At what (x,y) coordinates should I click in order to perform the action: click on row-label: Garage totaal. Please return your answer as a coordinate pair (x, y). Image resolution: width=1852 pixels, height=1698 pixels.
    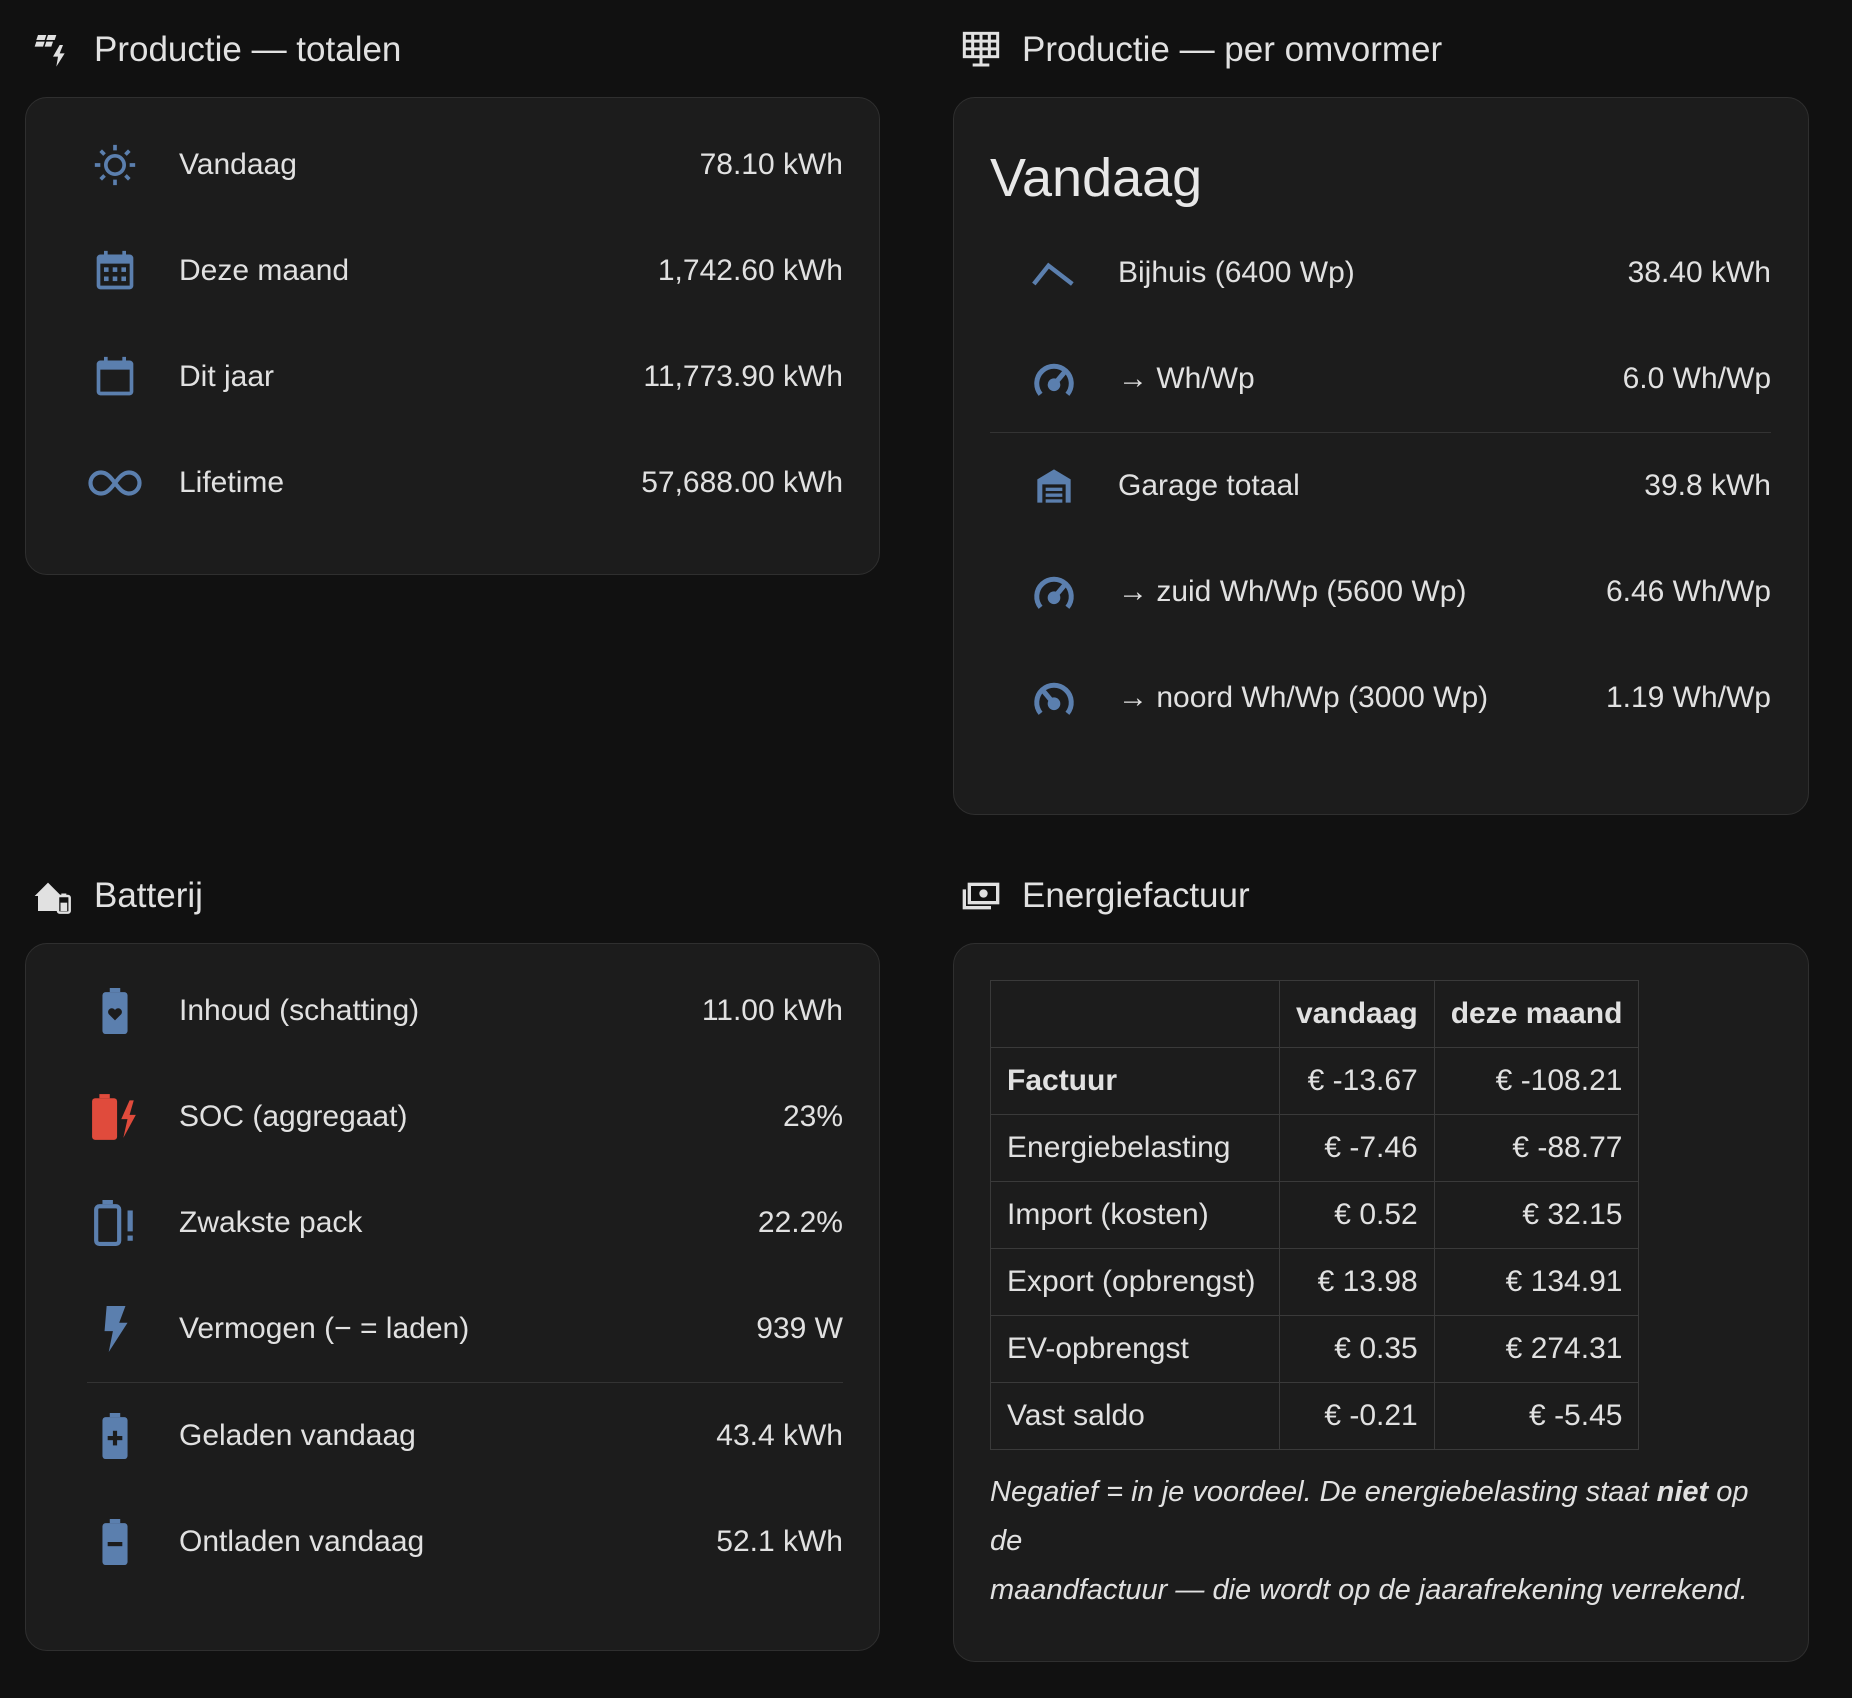
    Looking at the image, I should click on (1209, 485).